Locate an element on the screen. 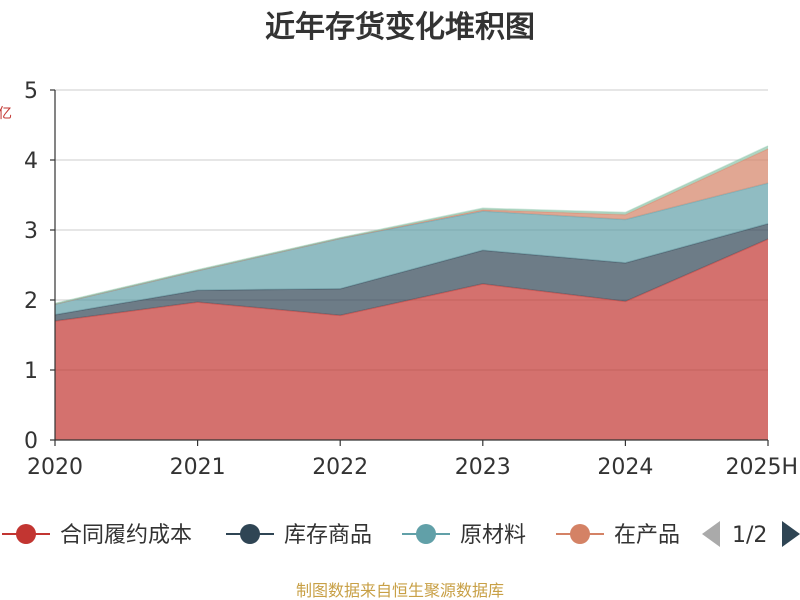 Image resolution: width=800 pixels, height=600 pixels. y-tick-labels: 0 1 2 3 4 5 is located at coordinates (31, 266).